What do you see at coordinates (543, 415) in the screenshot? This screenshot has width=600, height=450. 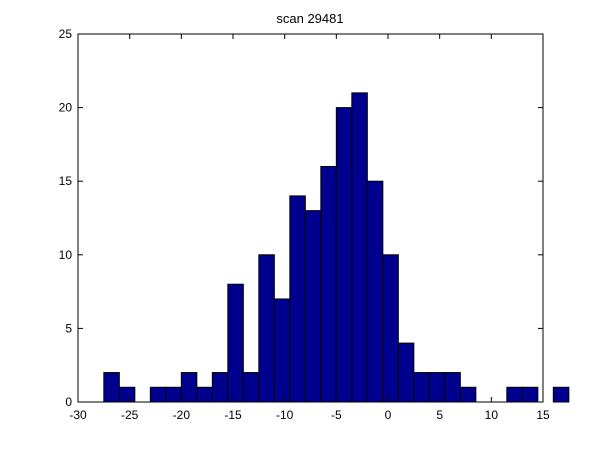 I see `x-tick-label: 15` at bounding box center [543, 415].